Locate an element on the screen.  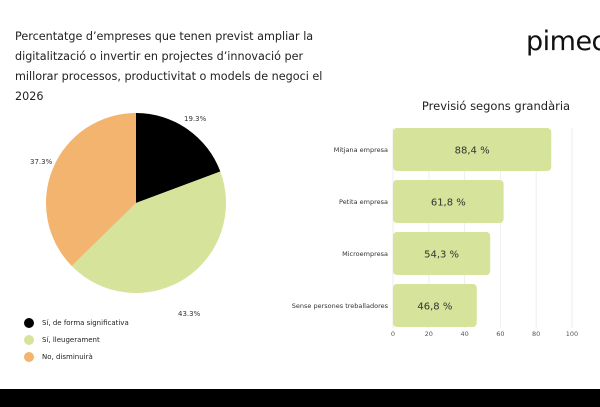
bottom-bar is located at coordinates (300, 398).